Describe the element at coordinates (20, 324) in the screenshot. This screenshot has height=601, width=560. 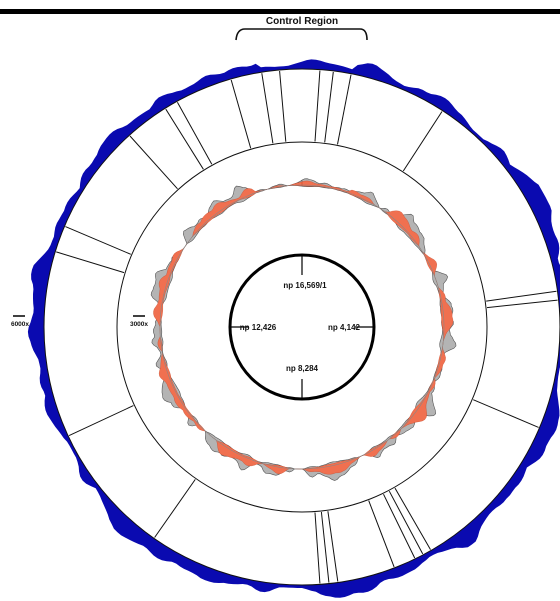
I see `scale-label-outer: 6000x` at that location.